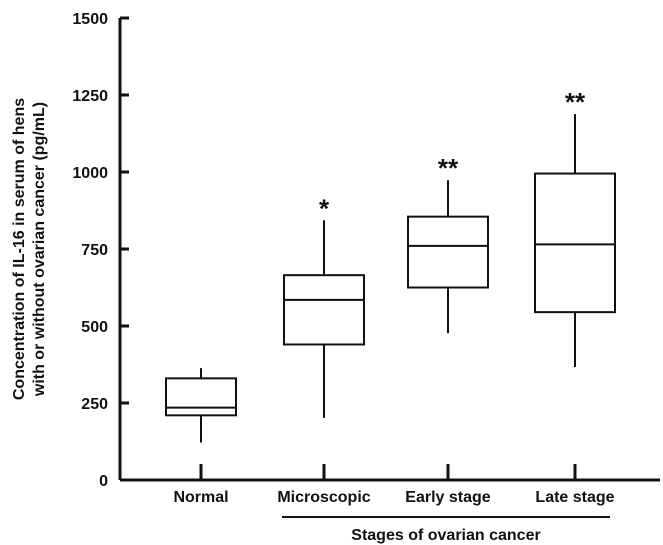 The height and width of the screenshot is (545, 663). I want to click on x-tick-label: Normal, so click(200, 497).